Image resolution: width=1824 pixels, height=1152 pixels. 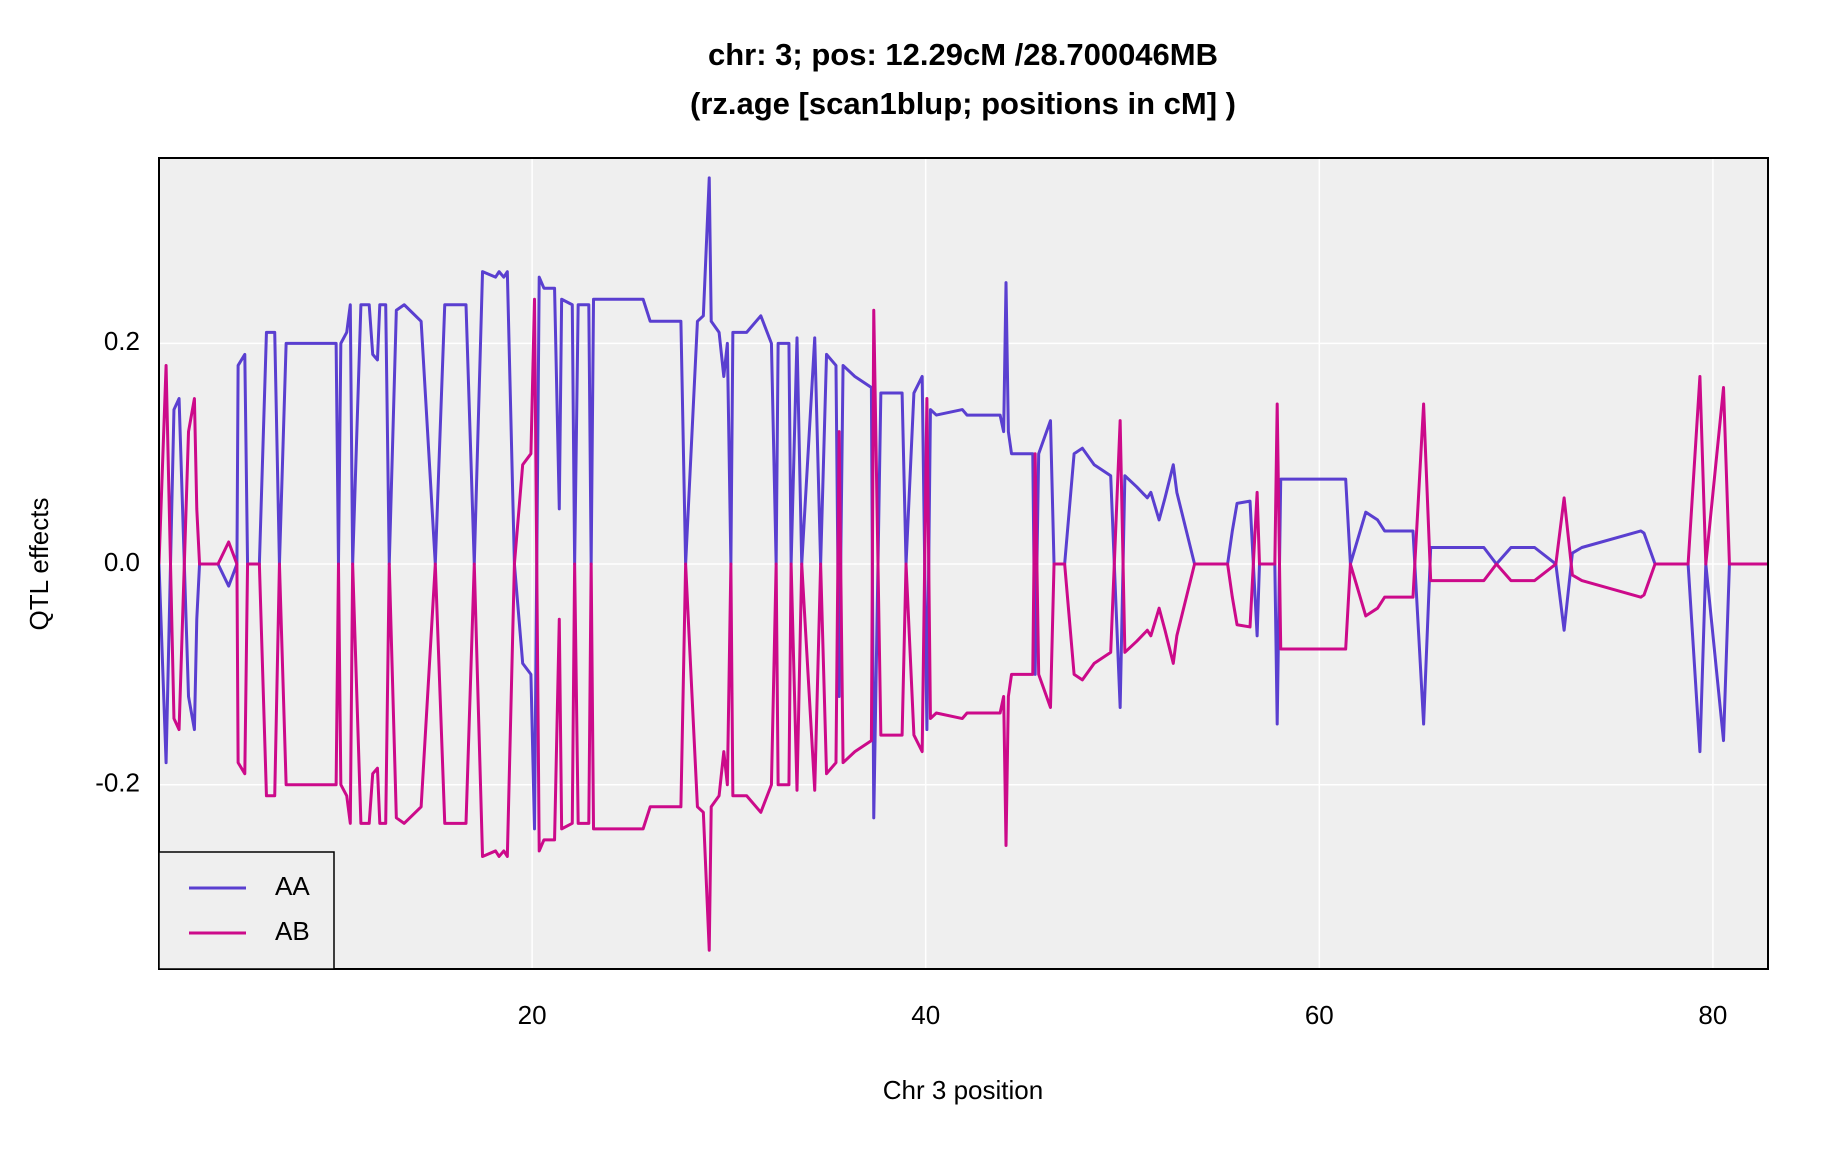 I want to click on x-tick-label: 60, so click(x=1319, y=1015).